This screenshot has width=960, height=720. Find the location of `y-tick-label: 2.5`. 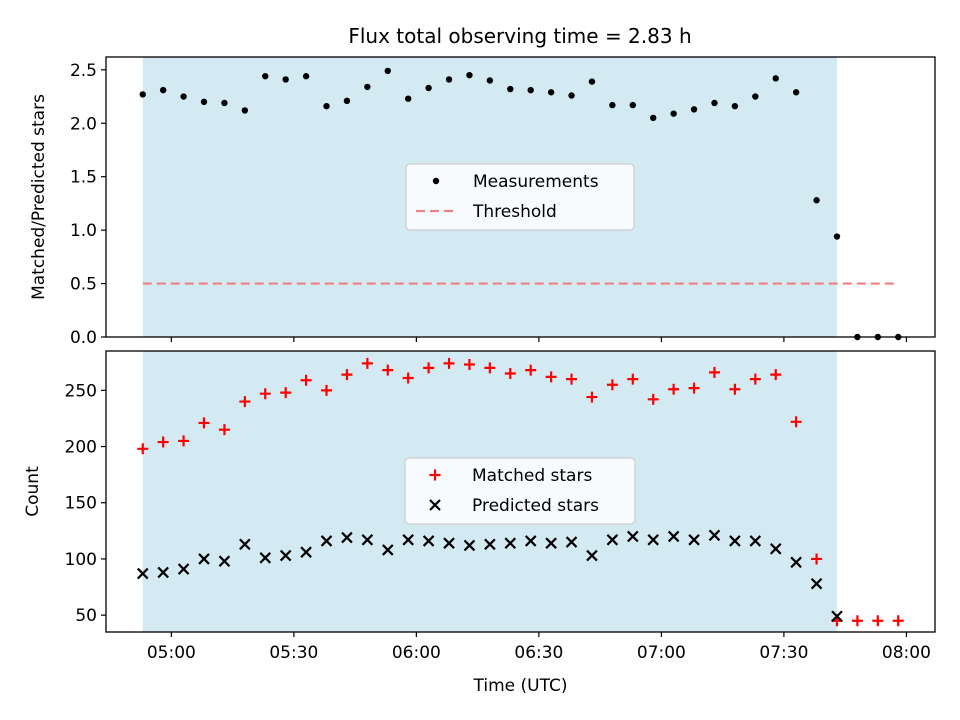

y-tick-label: 2.5 is located at coordinates (83, 71).